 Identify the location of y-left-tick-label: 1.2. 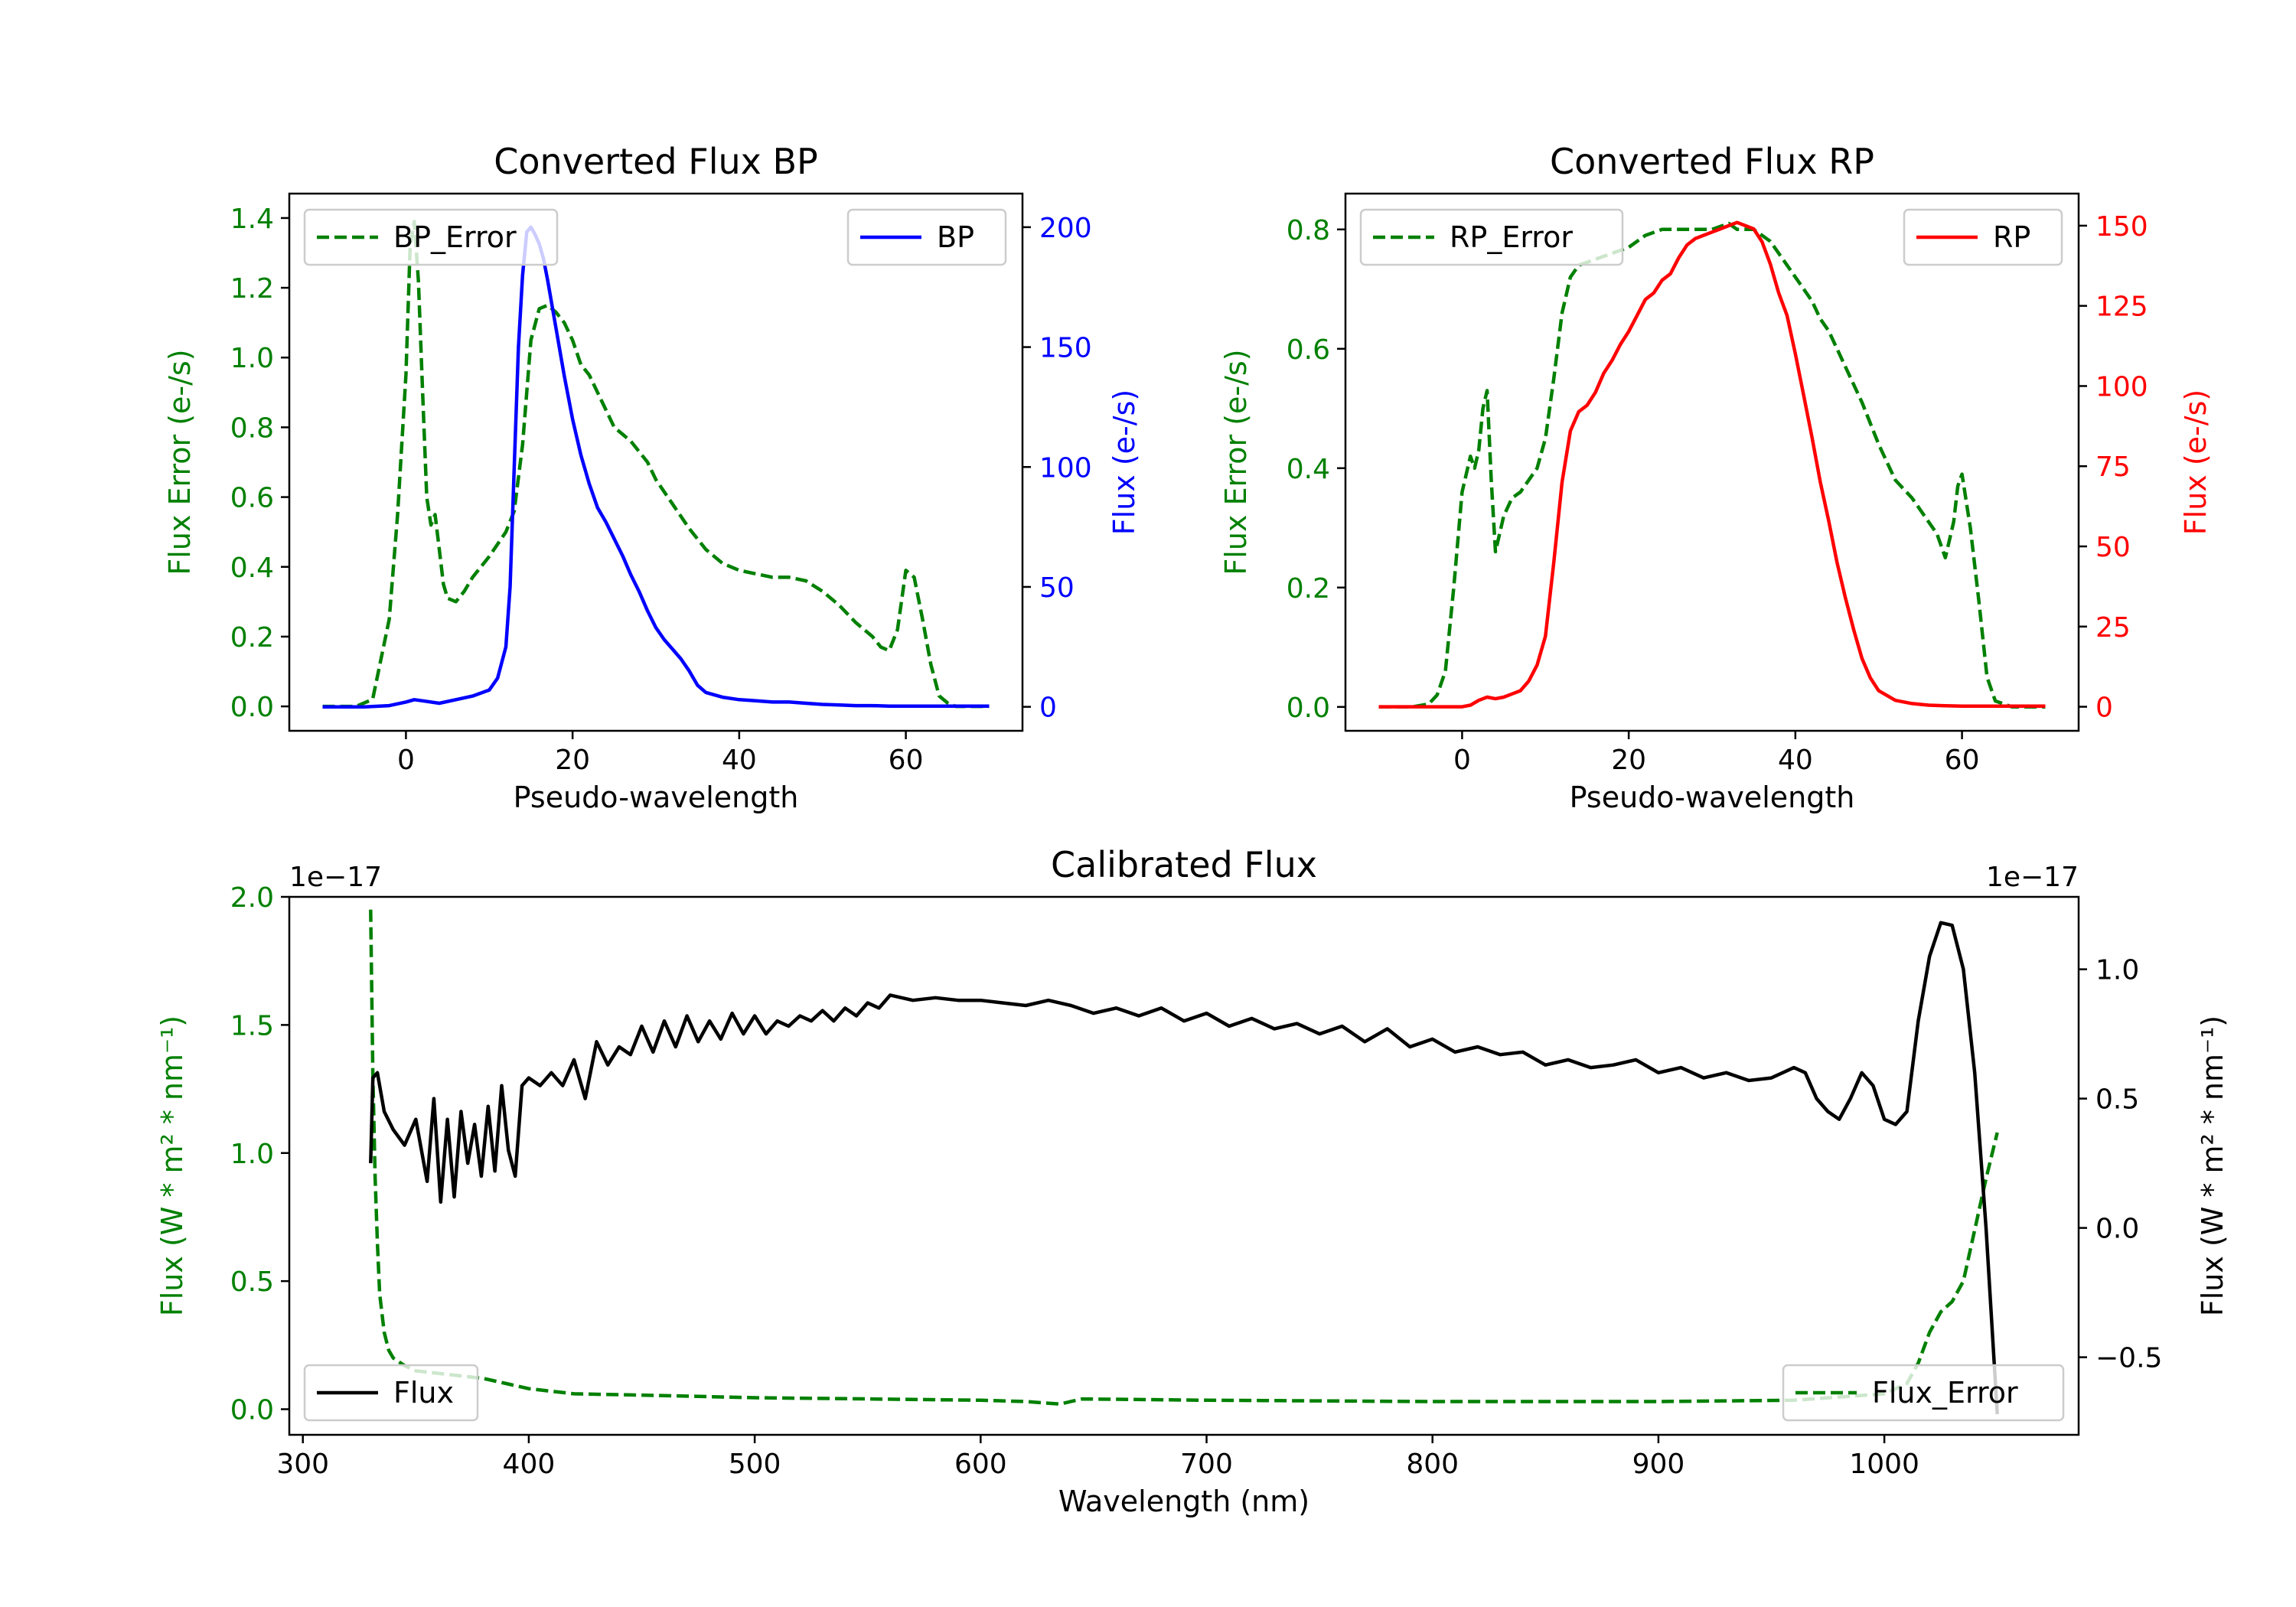
(252, 289).